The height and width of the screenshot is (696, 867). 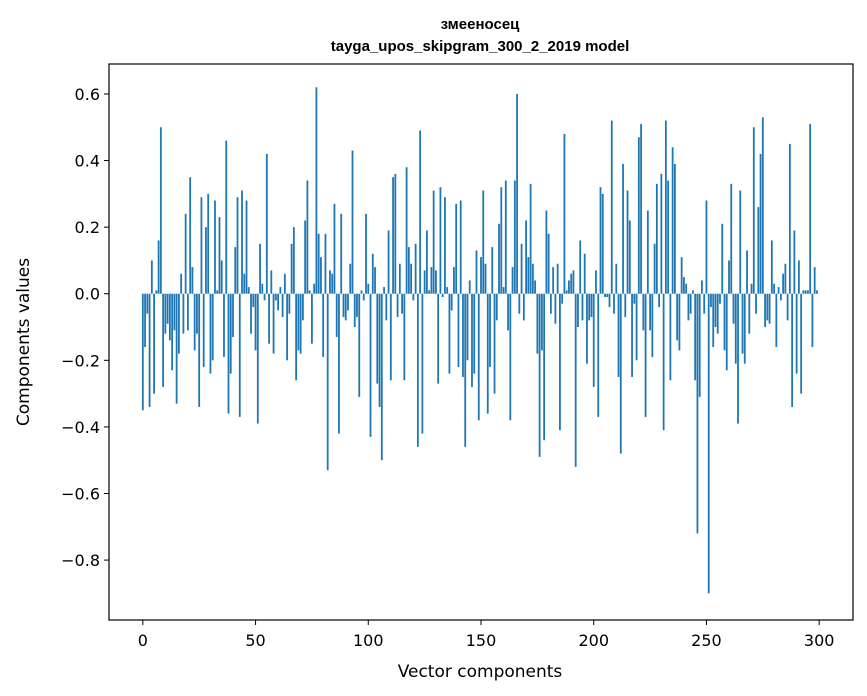 What do you see at coordinates (24, 342) in the screenshot?
I see `y-axis-label: Components values` at bounding box center [24, 342].